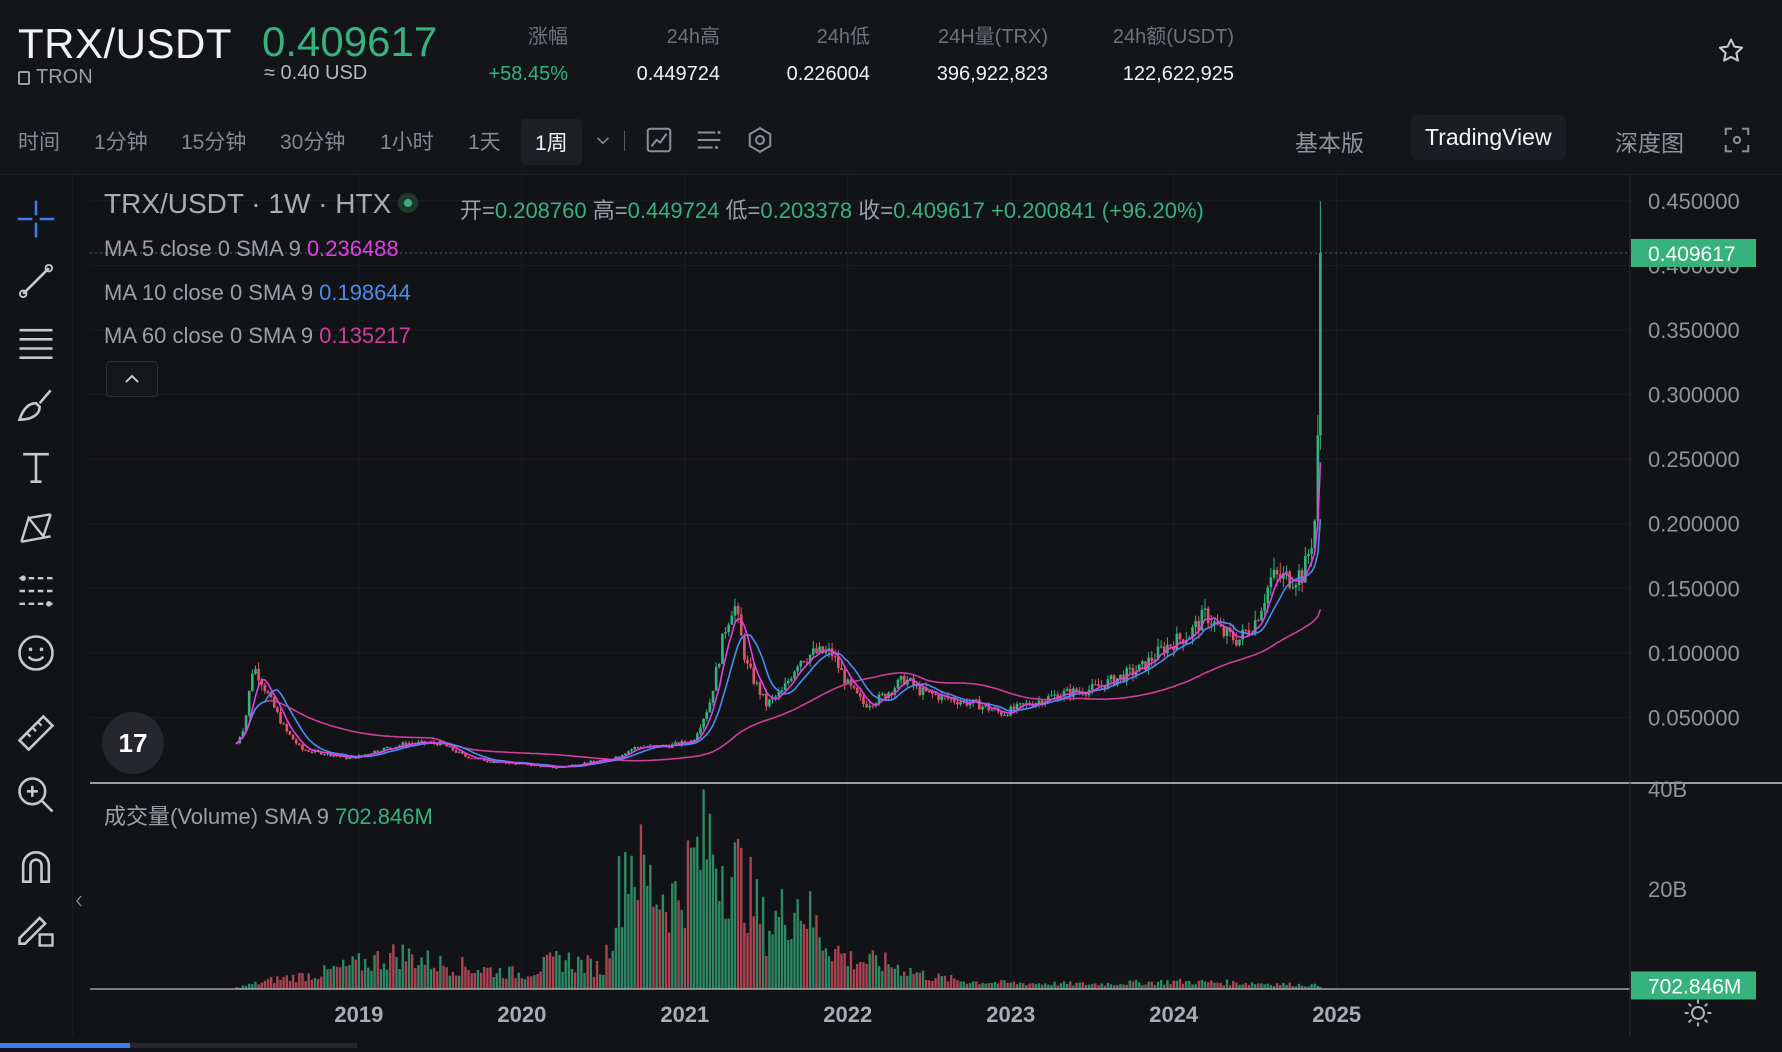  What do you see at coordinates (1694, 459) in the screenshot?
I see `price-tick-label: 0.250000` at bounding box center [1694, 459].